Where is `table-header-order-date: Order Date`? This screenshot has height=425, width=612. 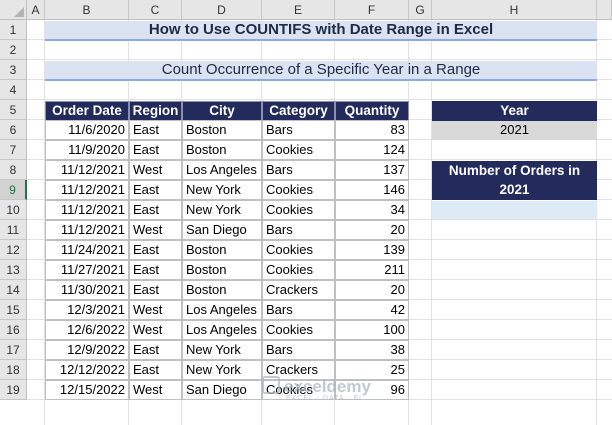
table-header-order-date: Order Date is located at coordinates (87, 111).